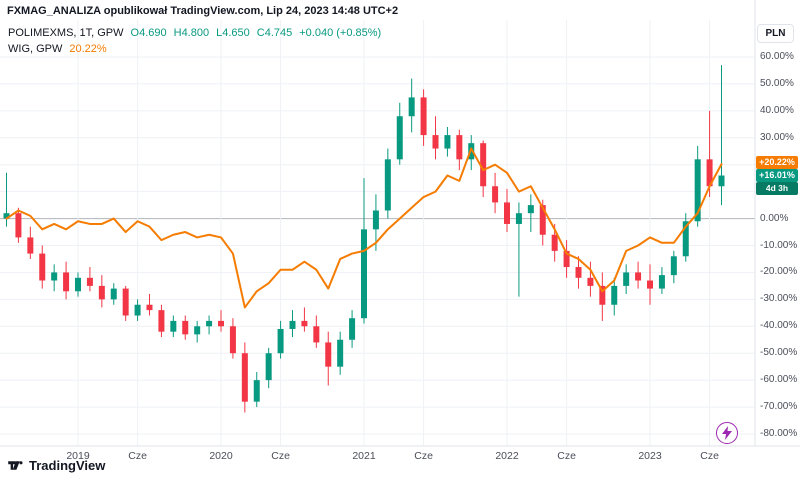 This screenshot has height=483, width=800. I want to click on tradingview-logo-icon, so click(15, 465).